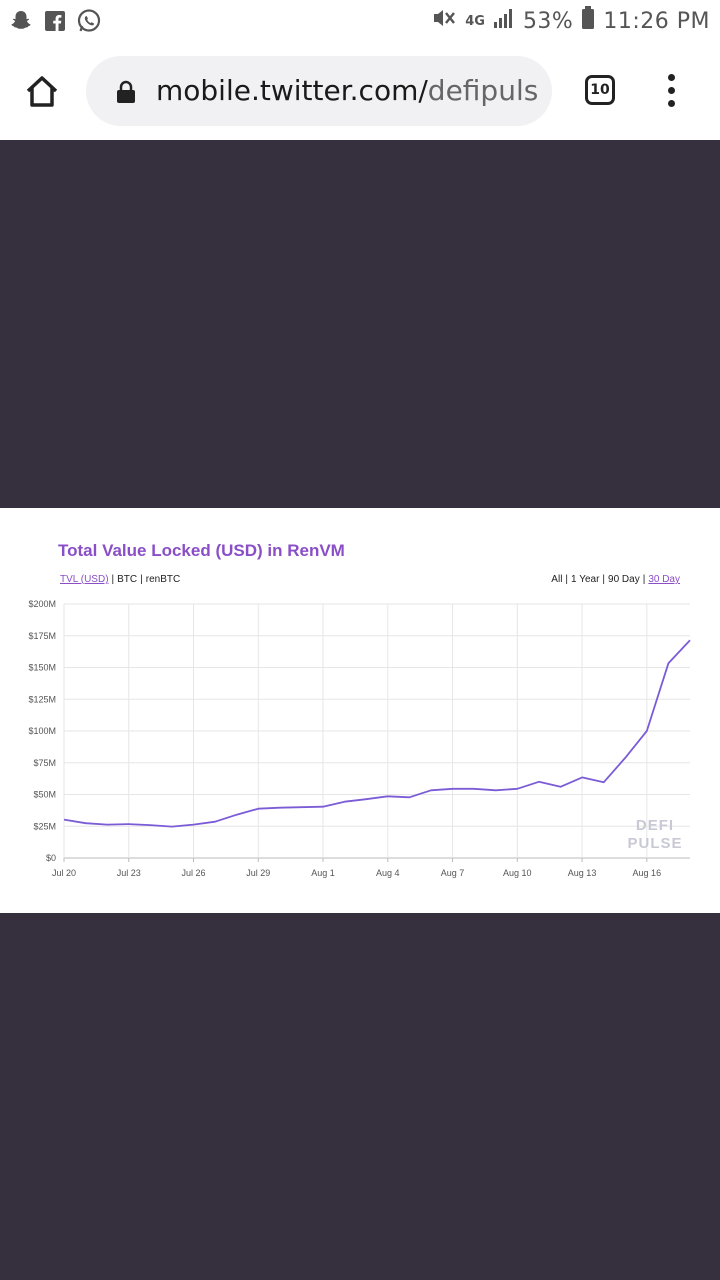 The height and width of the screenshot is (1280, 720). Describe the element at coordinates (582, 873) in the screenshot. I see `x-tick-label: Aug 13` at that location.